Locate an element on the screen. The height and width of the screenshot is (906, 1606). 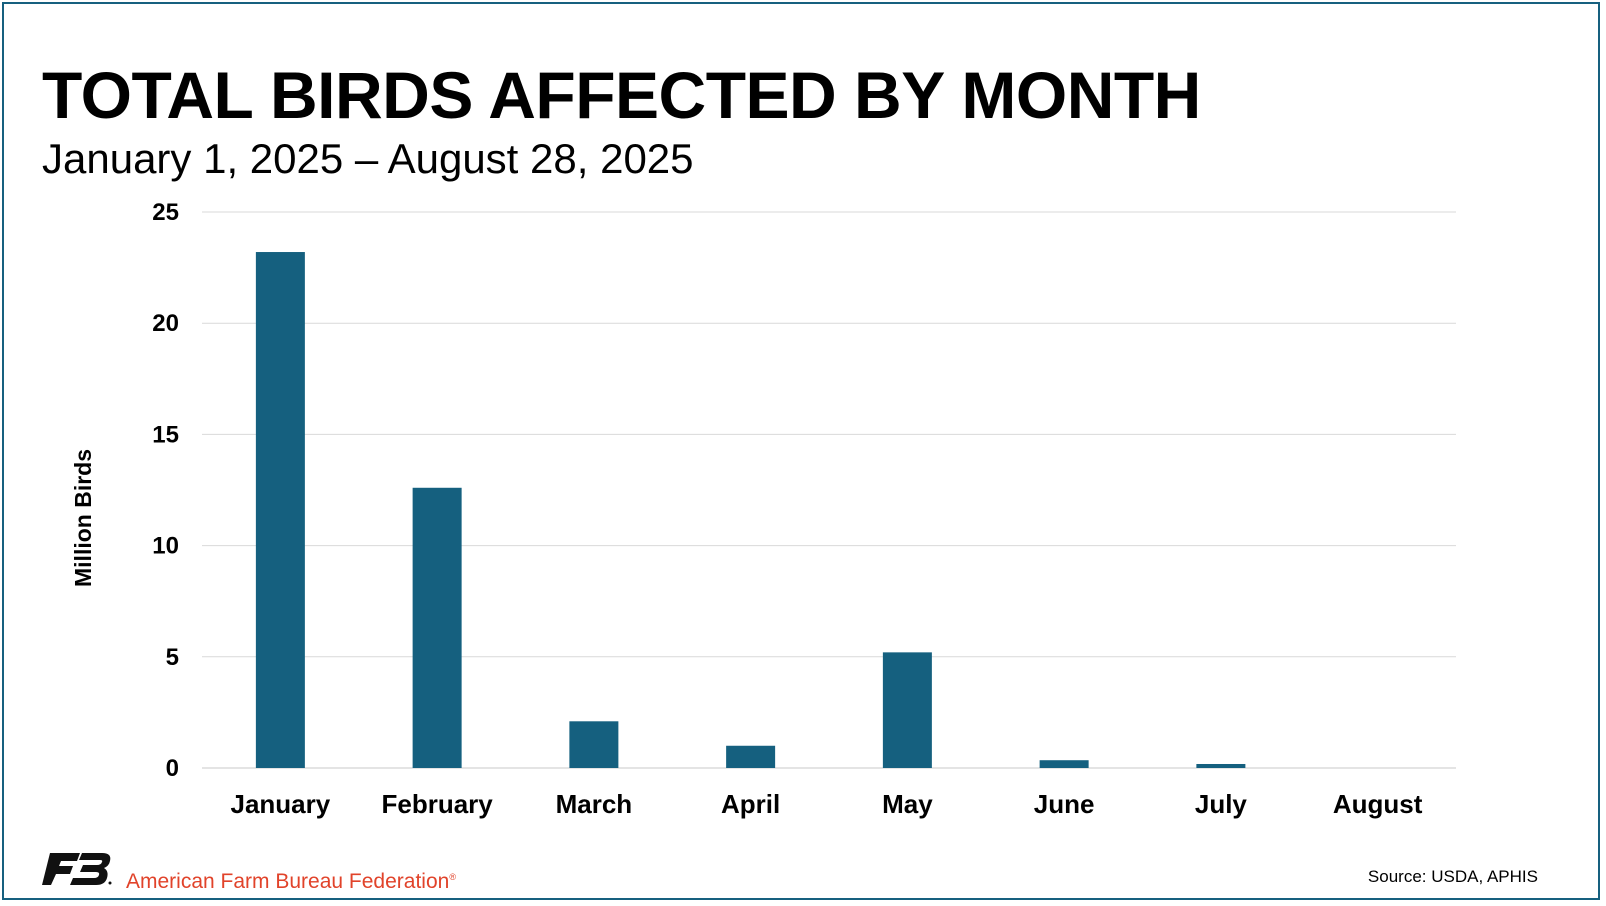
chart-subtitle: January 1, 2025 – August 28, 2025 is located at coordinates (368, 158).